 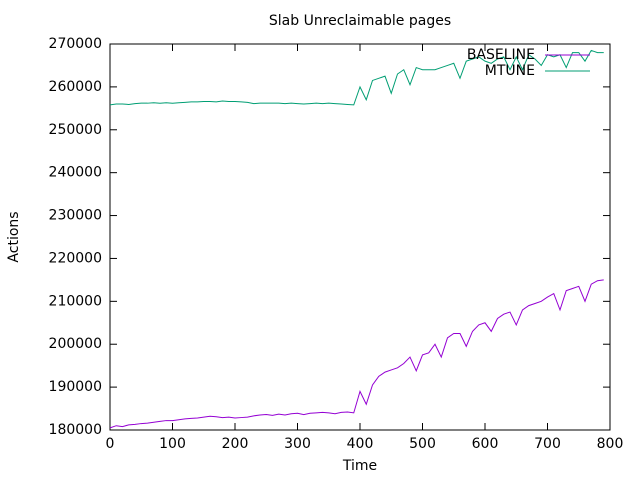 I want to click on series-line, so click(x=356, y=77).